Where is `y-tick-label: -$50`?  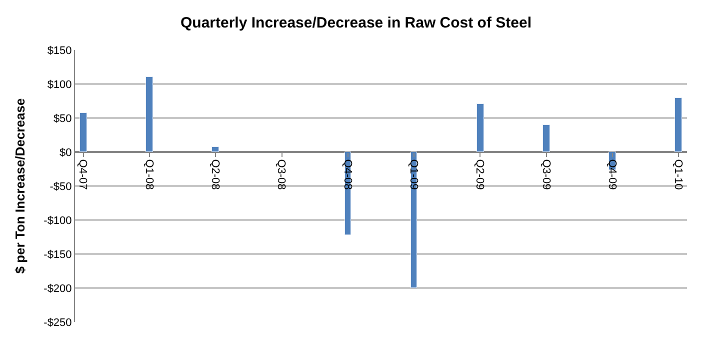 y-tick-label: -$50 is located at coordinates (61, 186).